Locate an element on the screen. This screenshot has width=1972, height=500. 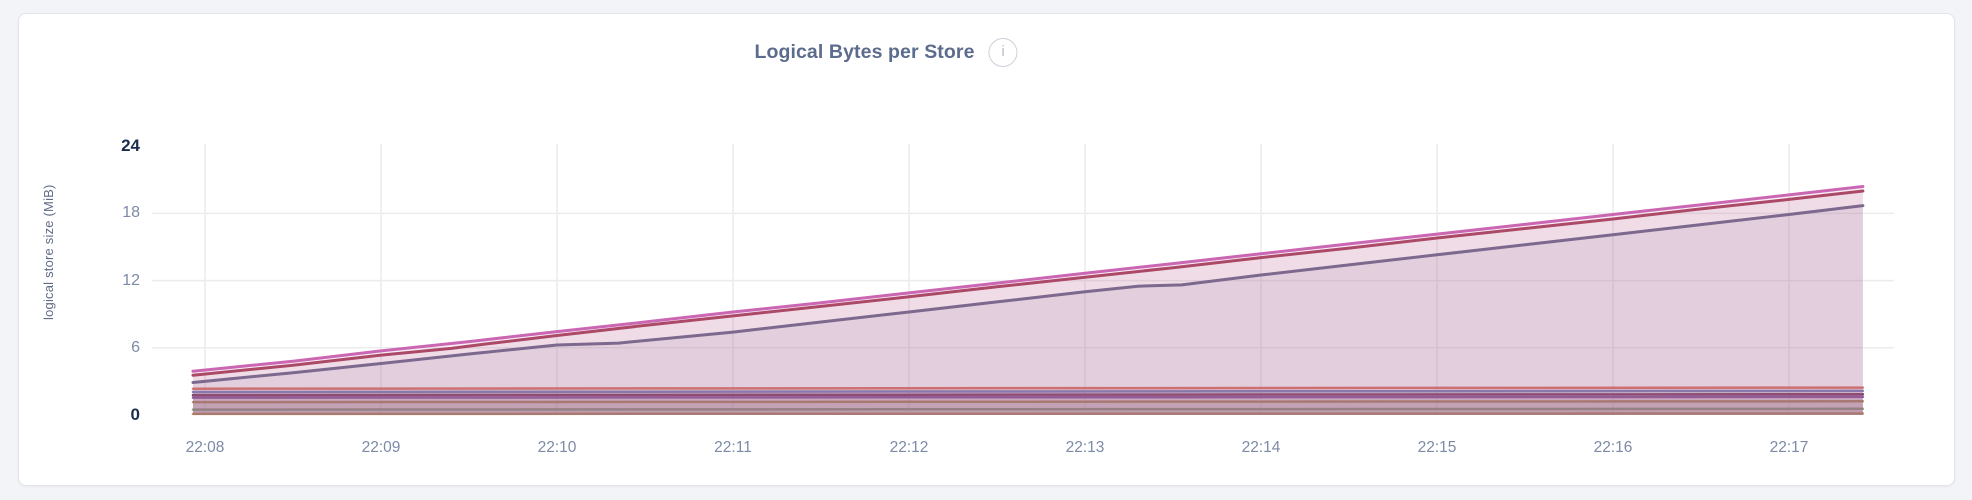
x-tick-label: 22:12 is located at coordinates (909, 447).